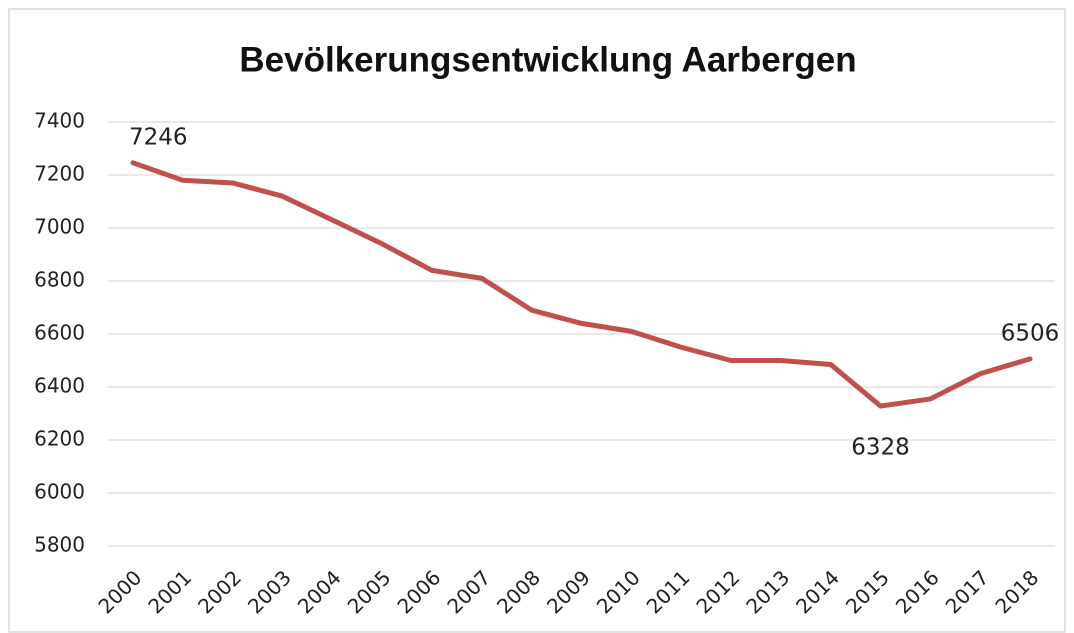 The height and width of the screenshot is (633, 1074). Describe the element at coordinates (59, 492) in the screenshot. I see `y-tick-label: 6000` at that location.